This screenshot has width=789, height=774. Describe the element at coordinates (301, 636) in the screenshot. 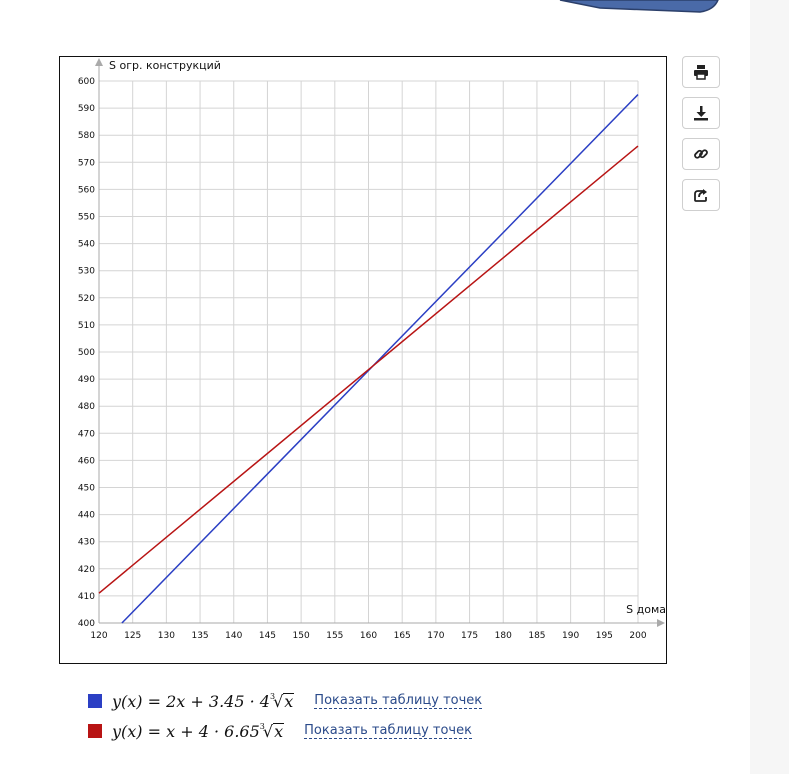

I see `x-tick-label: 150` at that location.